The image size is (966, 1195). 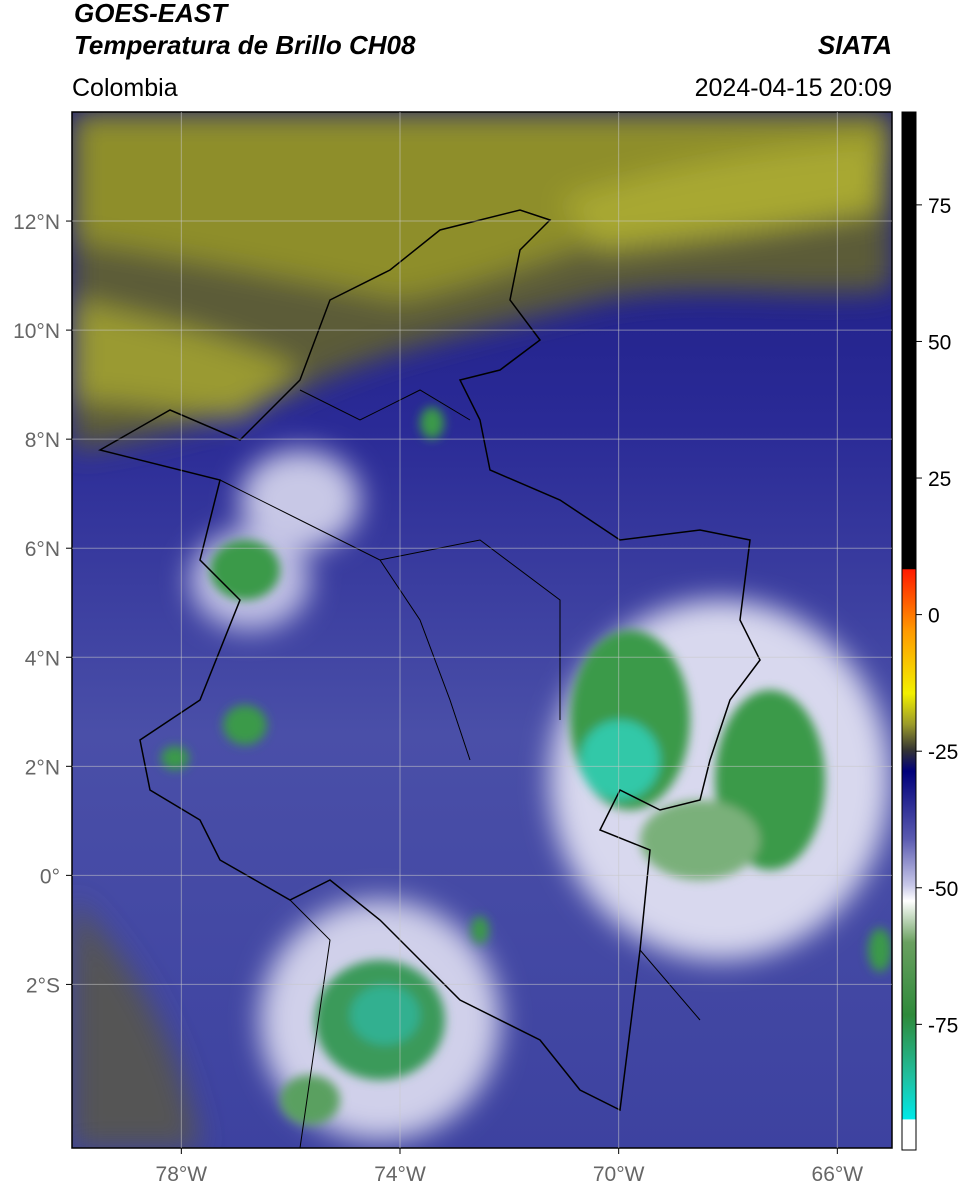 What do you see at coordinates (400, 1174) in the screenshot?
I see `lon-tick-label: 74°W` at bounding box center [400, 1174].